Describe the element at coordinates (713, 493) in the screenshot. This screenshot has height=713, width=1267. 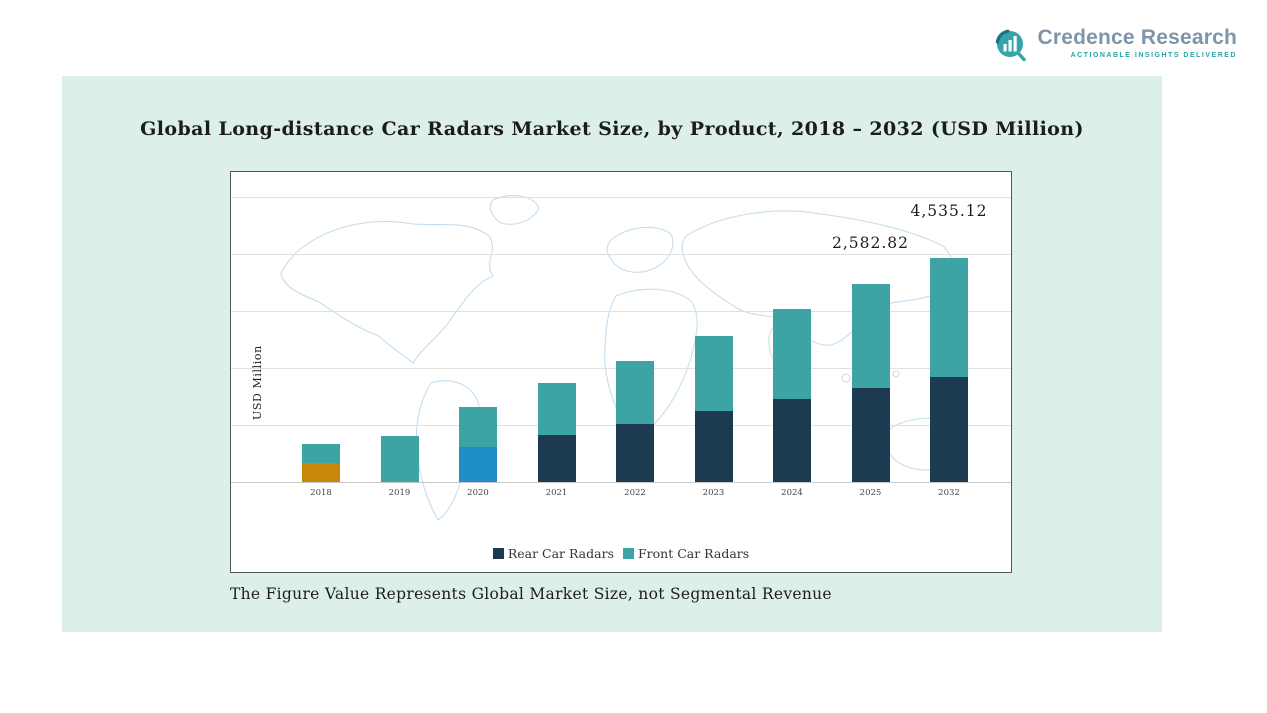
I see `x-axis-tick-2023: 2023` at that location.